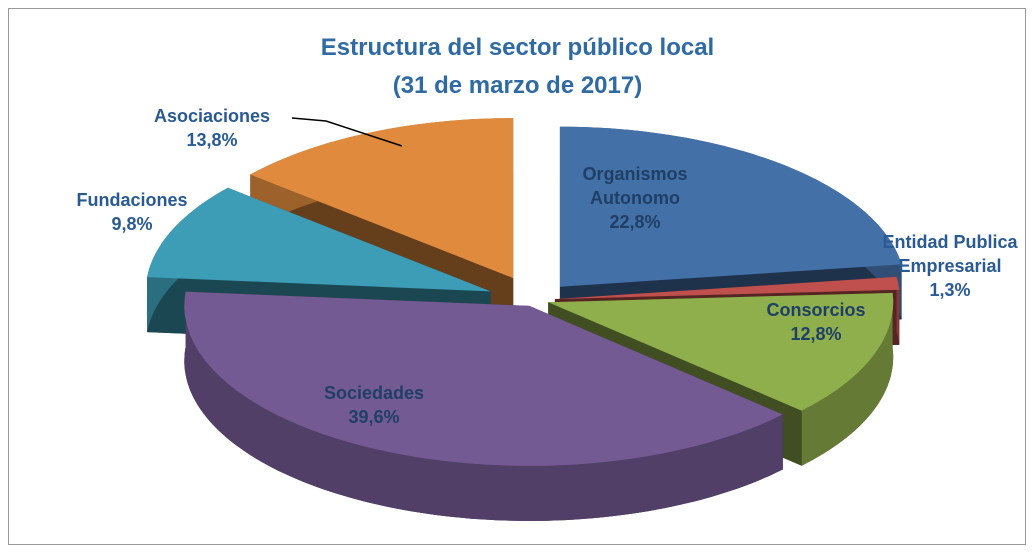  I want to click on category-label: Consorcios, so click(816, 310).